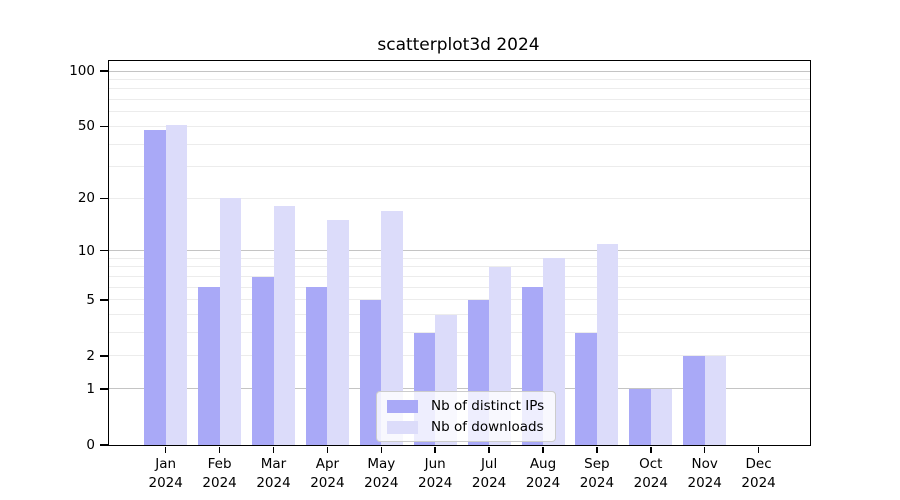  I want to click on x-tickmark-jun, so click(435, 449).